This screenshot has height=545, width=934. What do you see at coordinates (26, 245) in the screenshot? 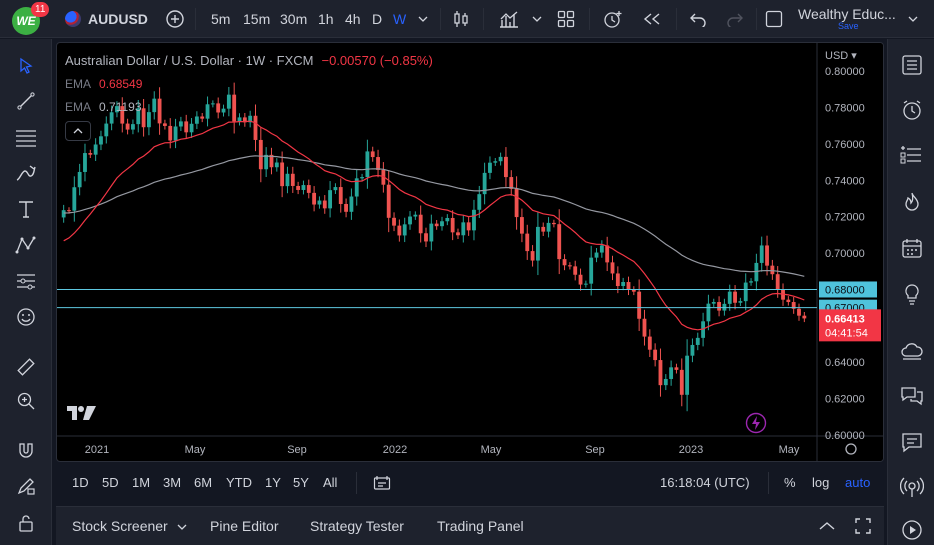
I see `pattern-tool-icon` at bounding box center [26, 245].